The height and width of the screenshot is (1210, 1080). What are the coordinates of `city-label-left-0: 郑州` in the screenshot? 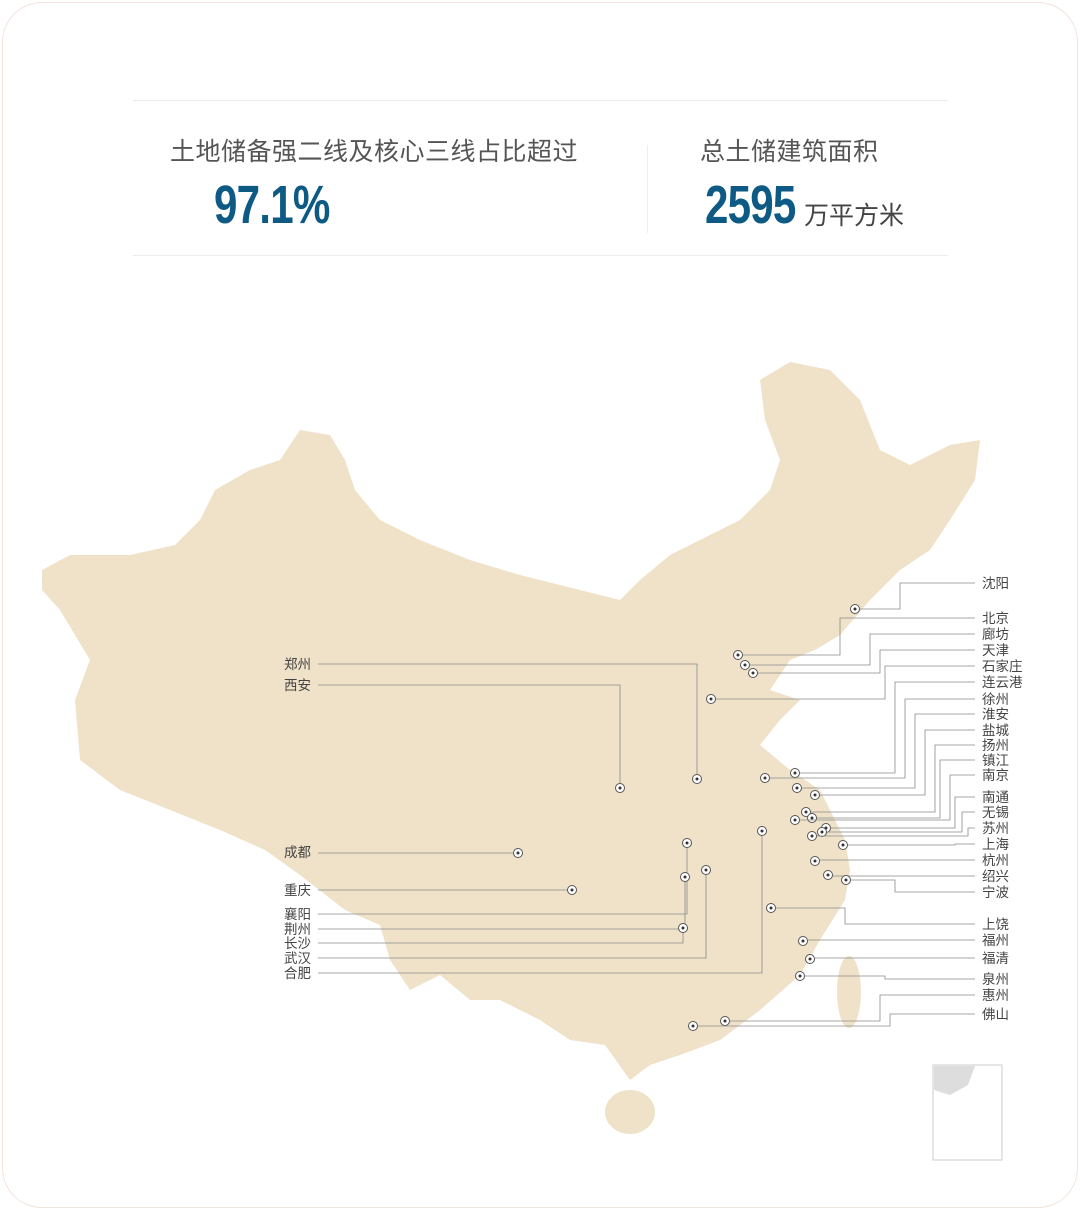 It's located at (297, 665).